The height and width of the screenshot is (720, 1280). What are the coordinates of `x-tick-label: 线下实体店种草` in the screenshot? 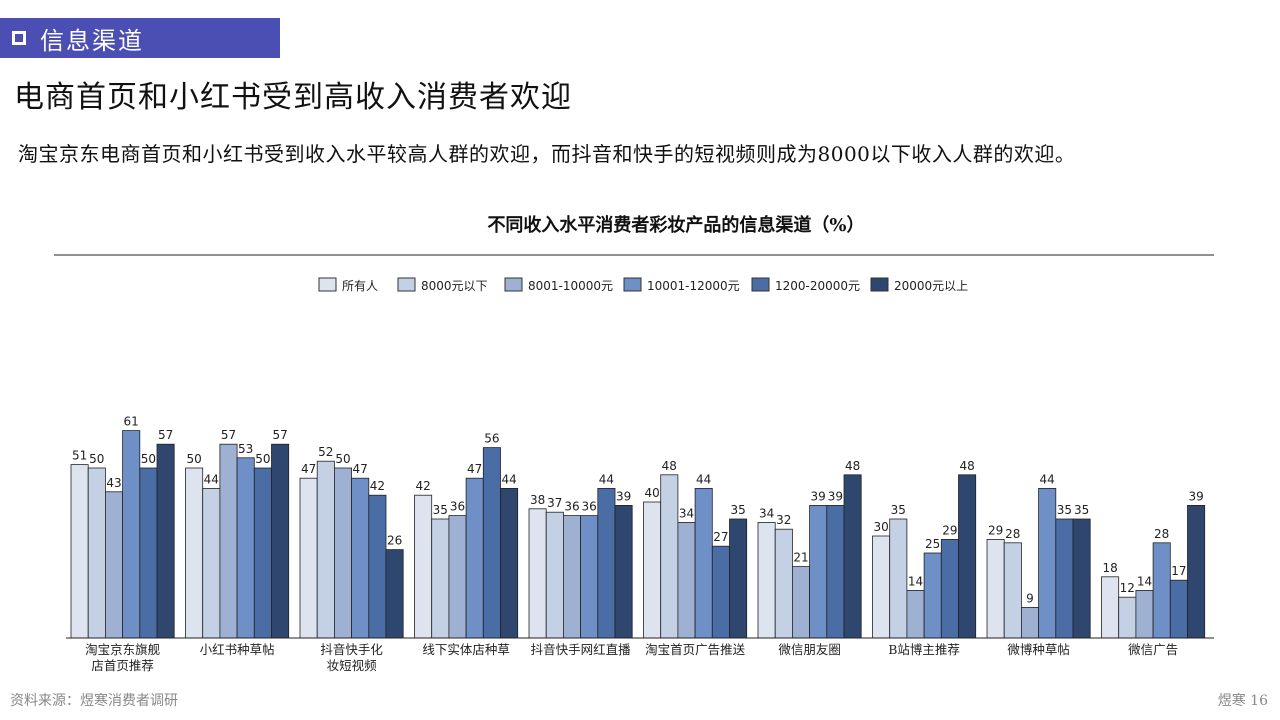 It's located at (466, 649).